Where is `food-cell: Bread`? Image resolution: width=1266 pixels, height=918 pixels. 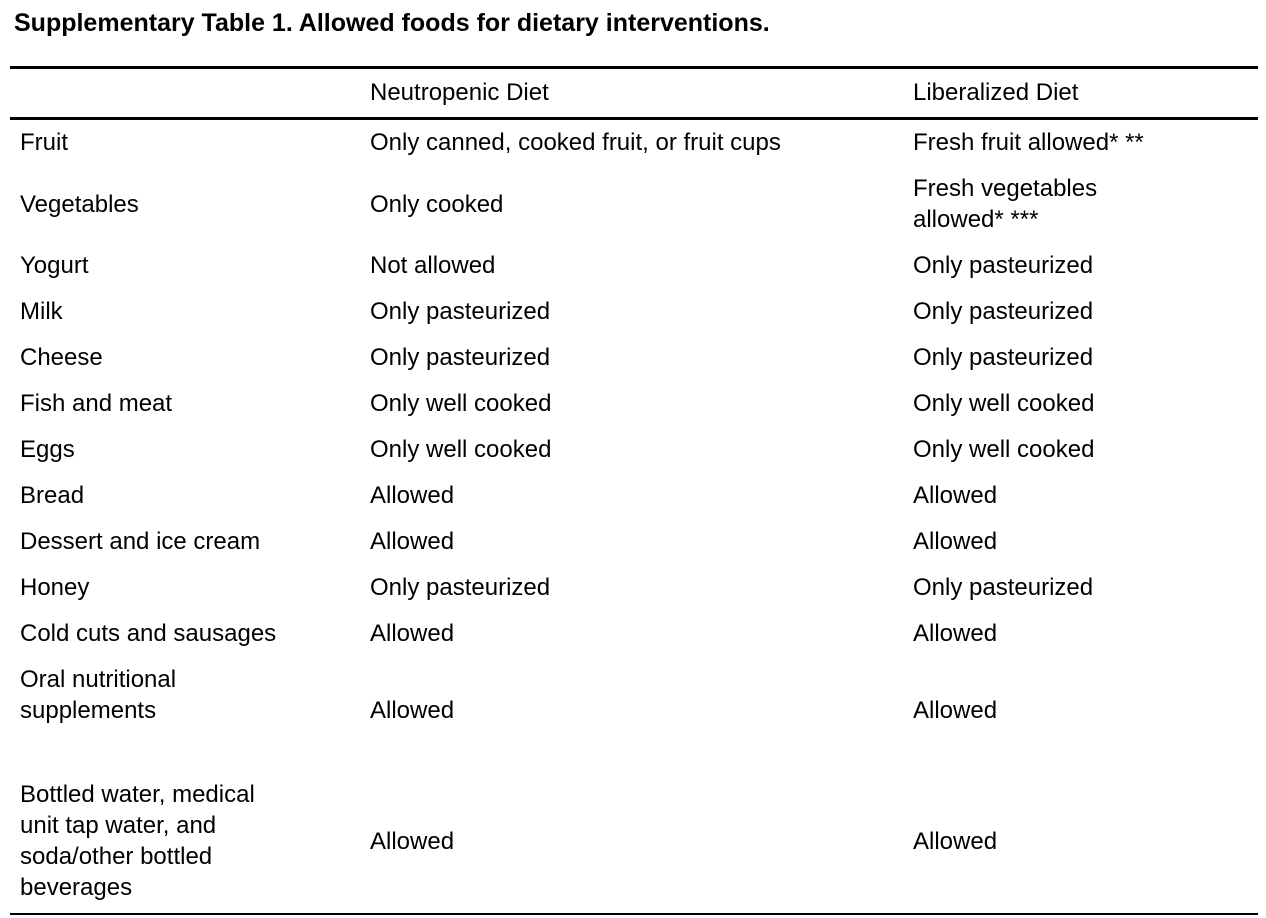
food-cell: Bread is located at coordinates (52, 495).